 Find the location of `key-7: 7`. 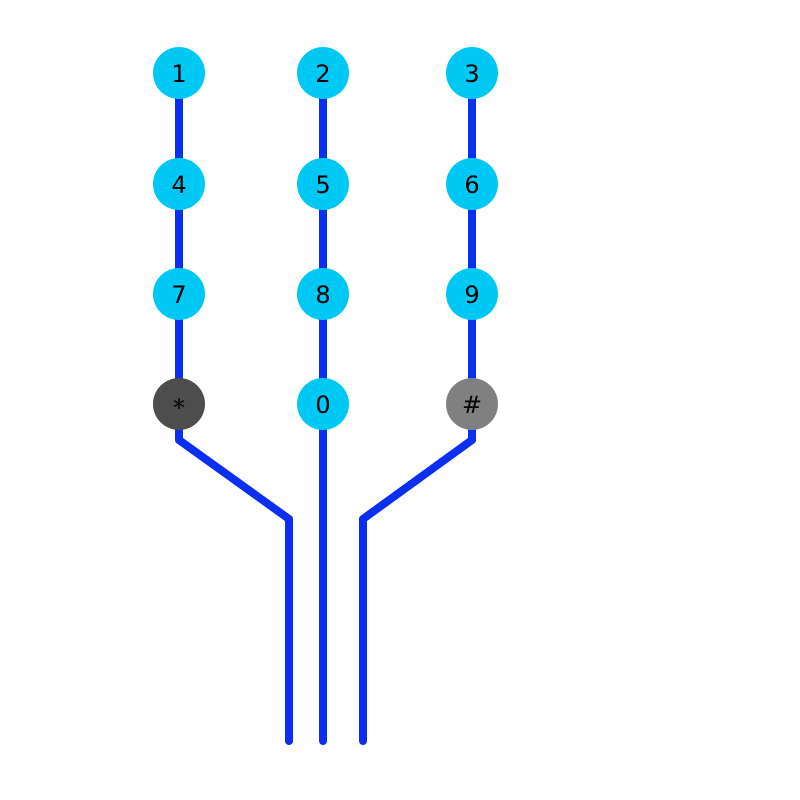

key-7: 7 is located at coordinates (179, 294).